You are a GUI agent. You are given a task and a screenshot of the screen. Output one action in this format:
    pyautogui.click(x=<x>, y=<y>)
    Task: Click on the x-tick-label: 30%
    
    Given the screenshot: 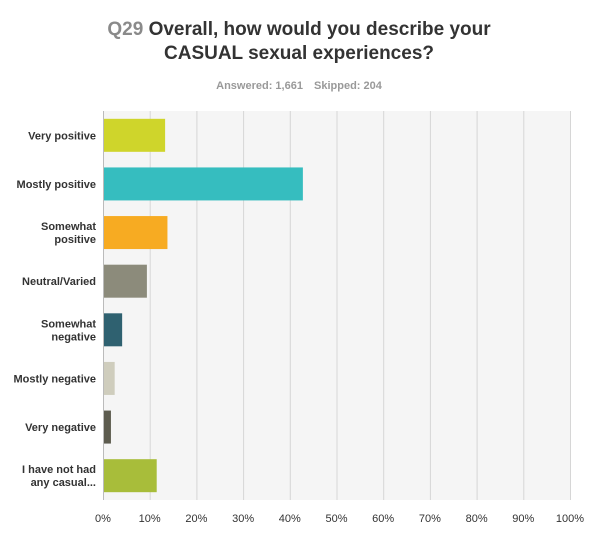 What is the action you would take?
    pyautogui.click(x=243, y=519)
    